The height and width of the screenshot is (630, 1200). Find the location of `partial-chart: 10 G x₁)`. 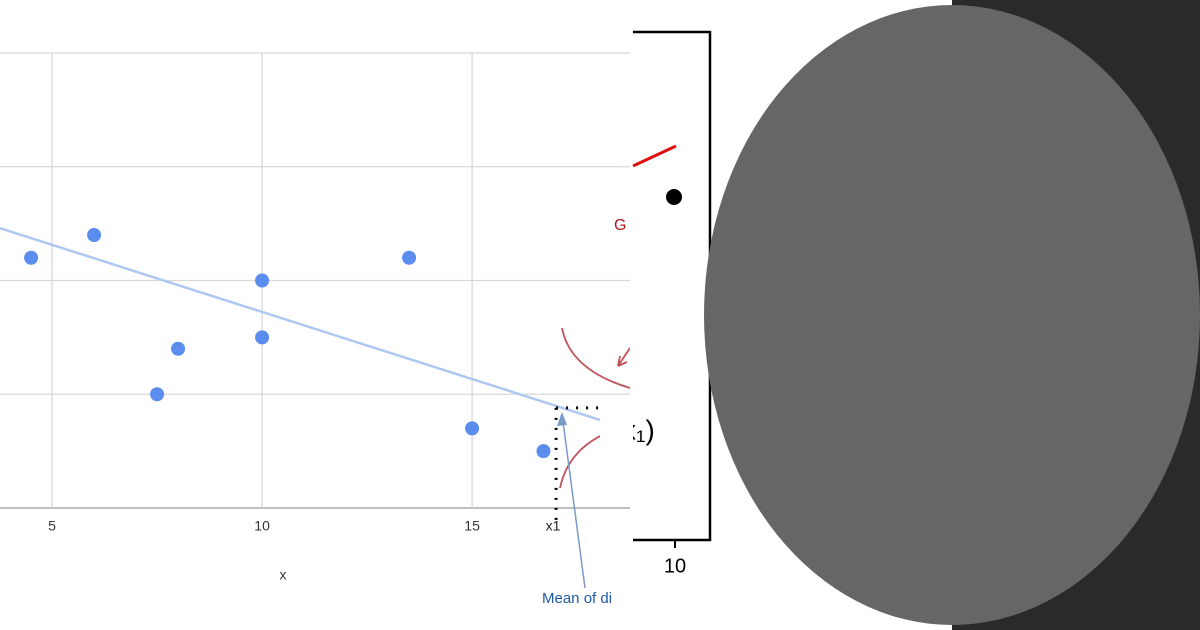

partial-chart: 10 G x₁) is located at coordinates (656, 303).